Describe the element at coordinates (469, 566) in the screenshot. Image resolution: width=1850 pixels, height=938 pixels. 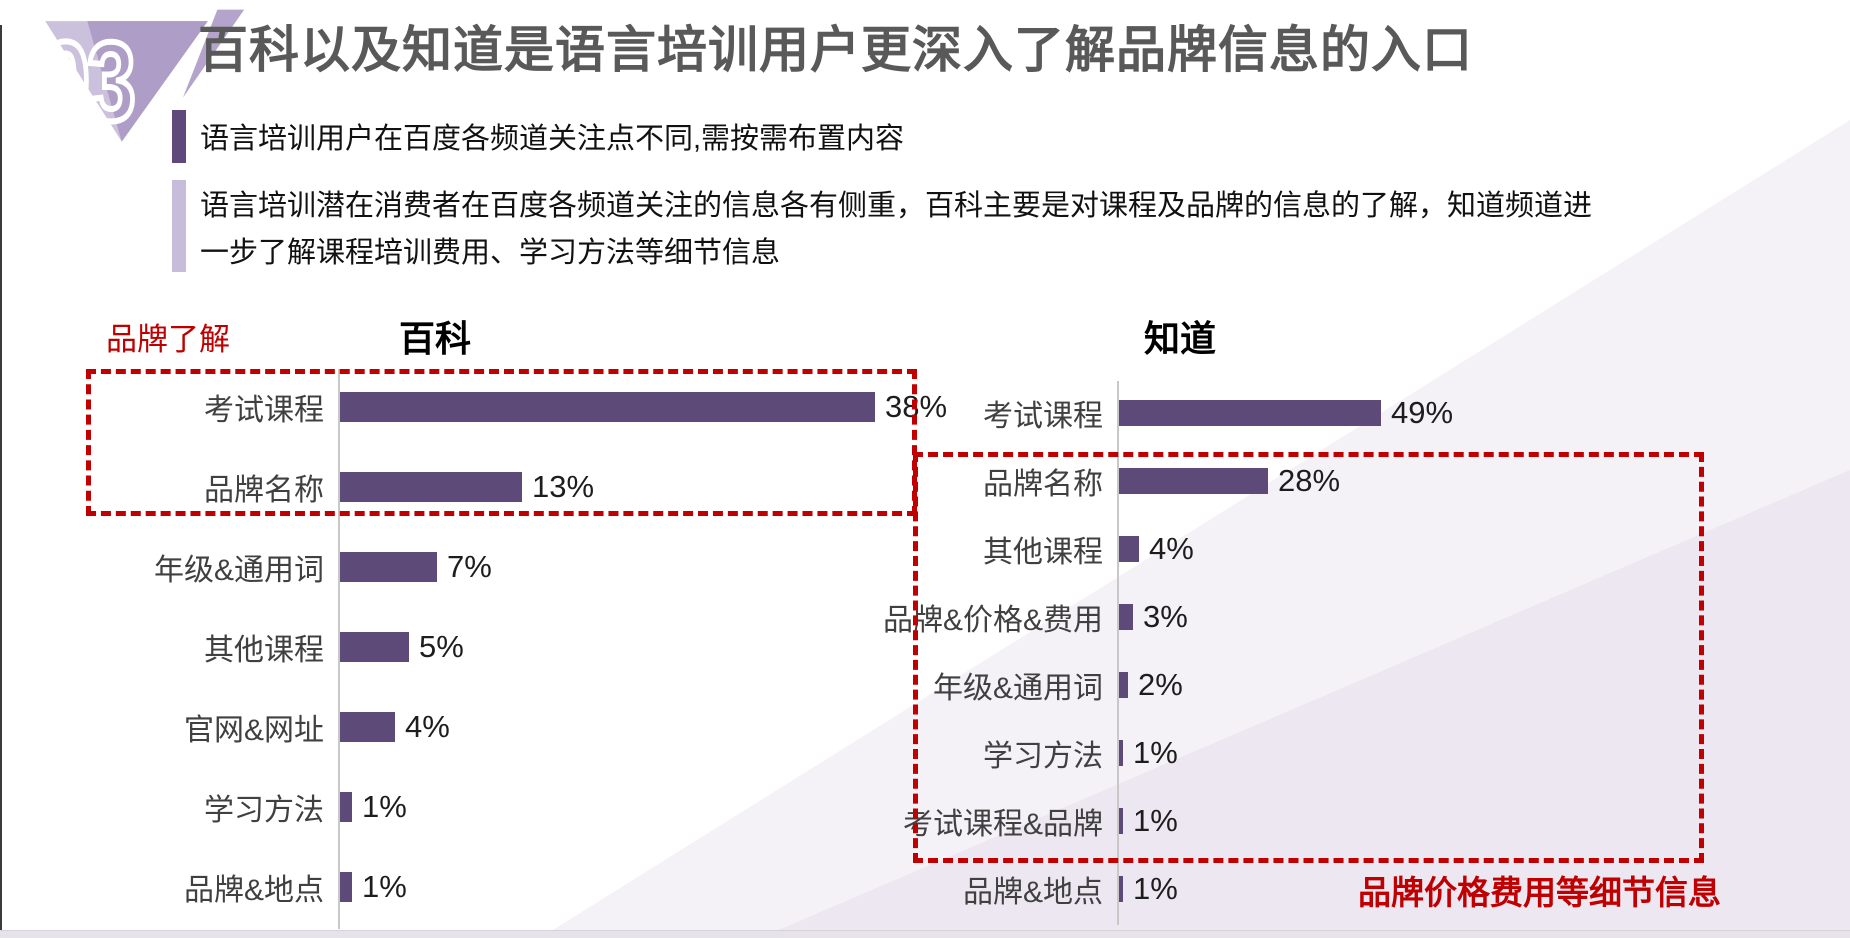
I see `value-label: 7%` at that location.